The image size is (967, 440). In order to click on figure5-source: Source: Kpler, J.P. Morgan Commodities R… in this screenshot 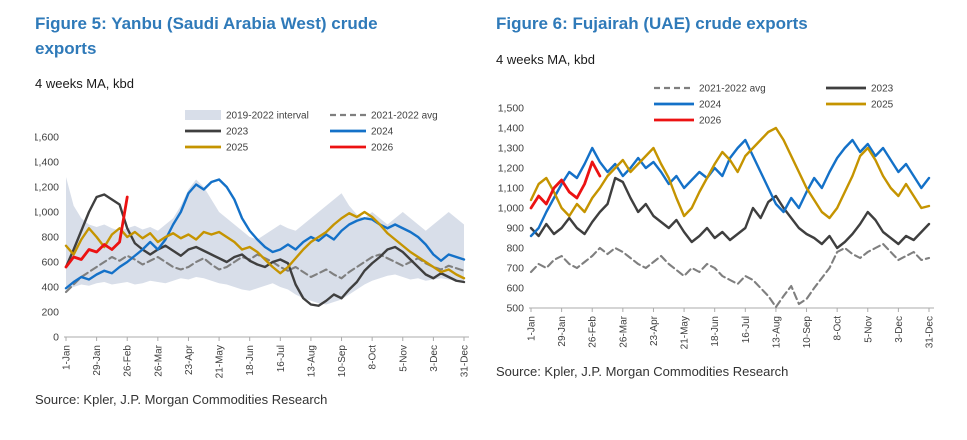, I will do `click(181, 400)`.